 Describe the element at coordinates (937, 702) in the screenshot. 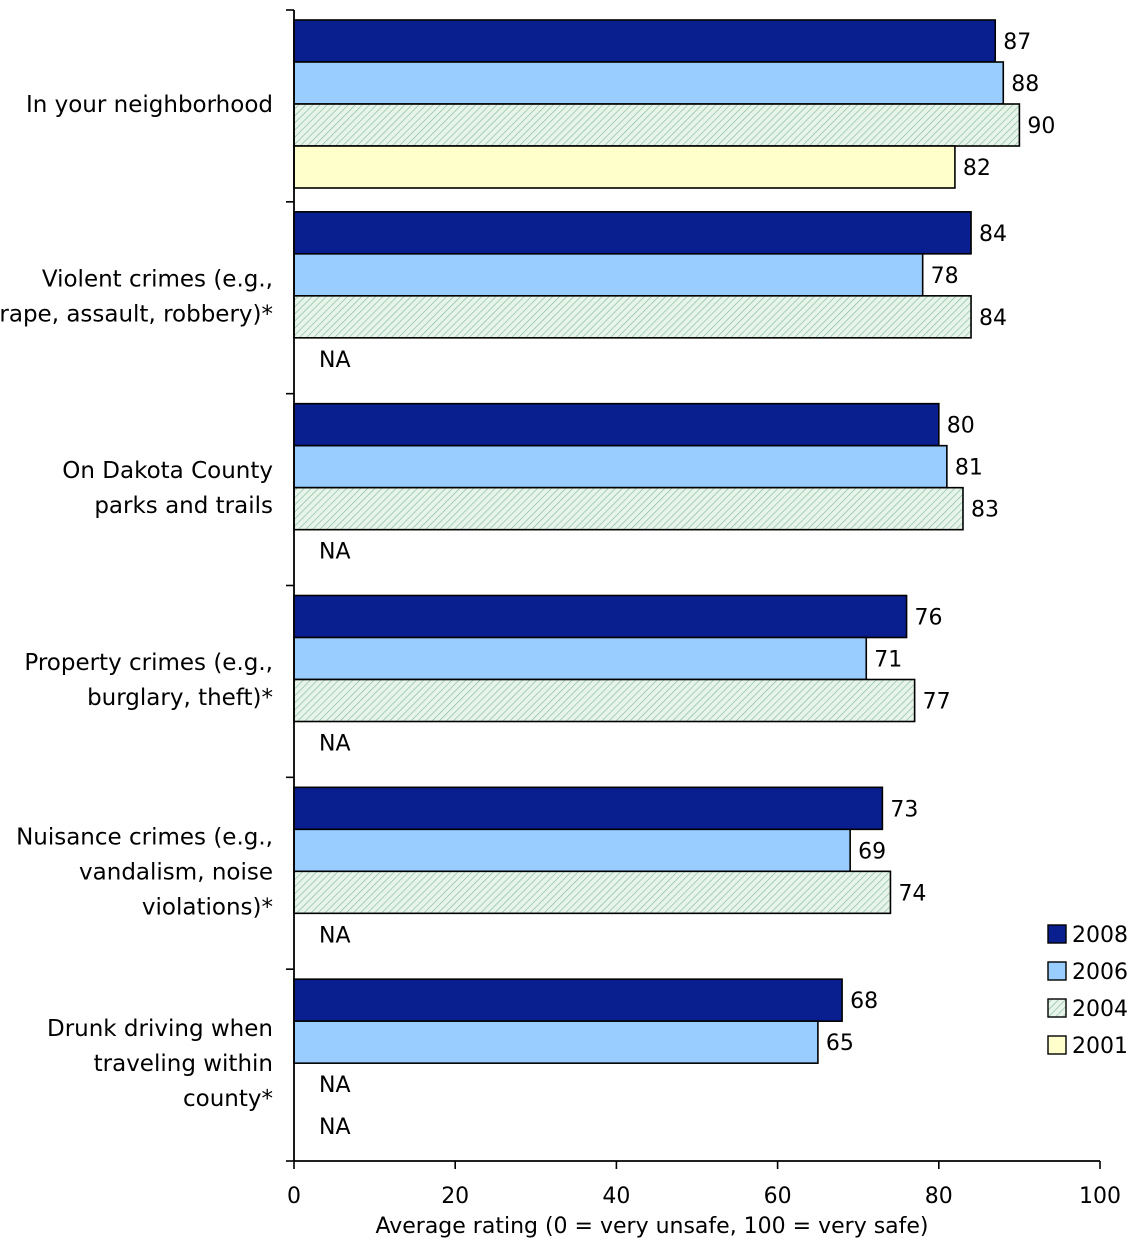

I see `value-label-2004-3: 77` at that location.